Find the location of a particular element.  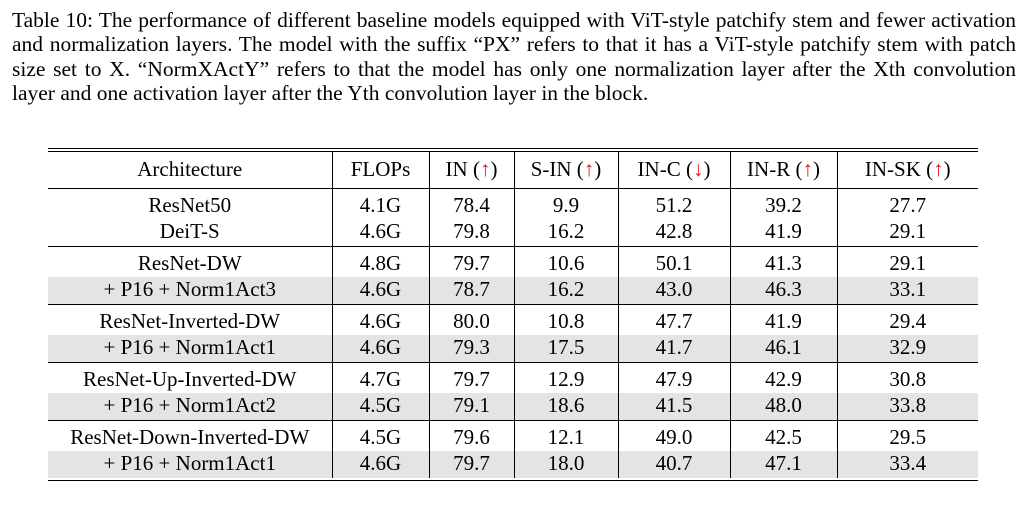

column-header-label: S-IN ( is located at coordinates (557, 169).